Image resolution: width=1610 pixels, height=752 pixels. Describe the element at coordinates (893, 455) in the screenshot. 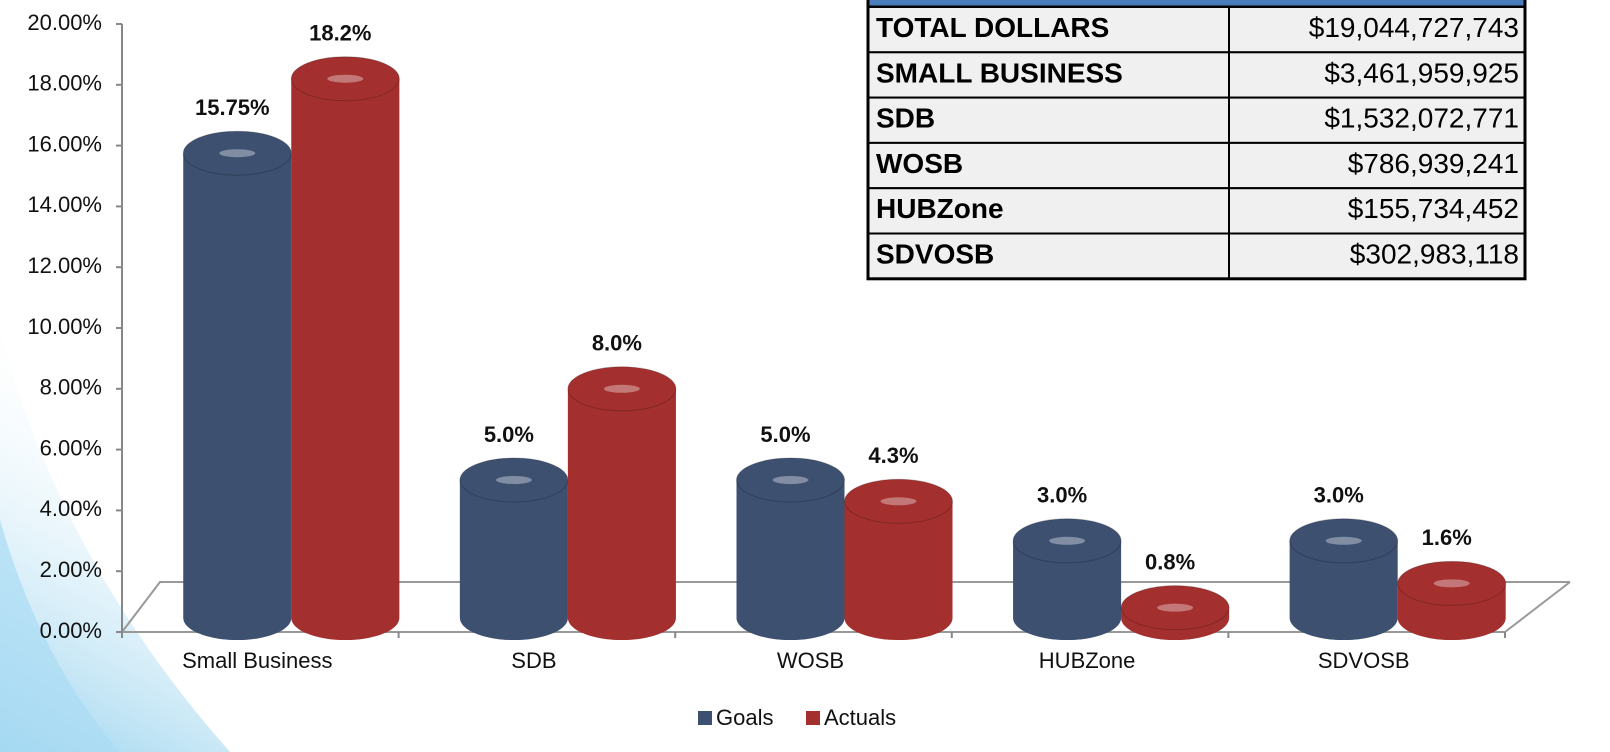

I see `value-label: 4.3%` at that location.